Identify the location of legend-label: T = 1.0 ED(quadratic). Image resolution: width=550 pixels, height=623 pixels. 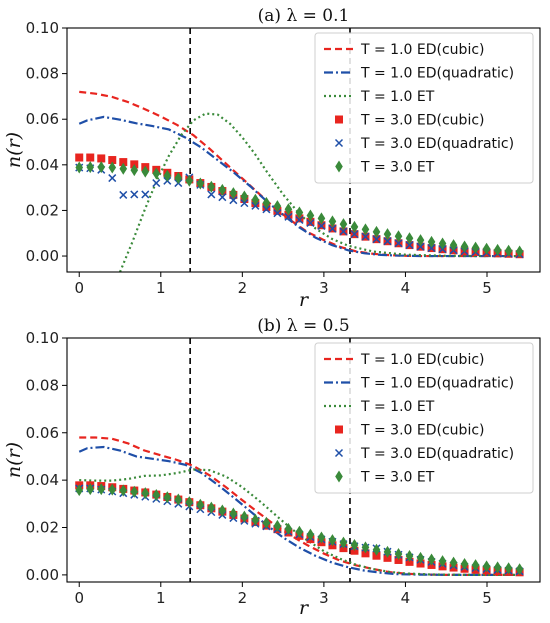
(437, 384).